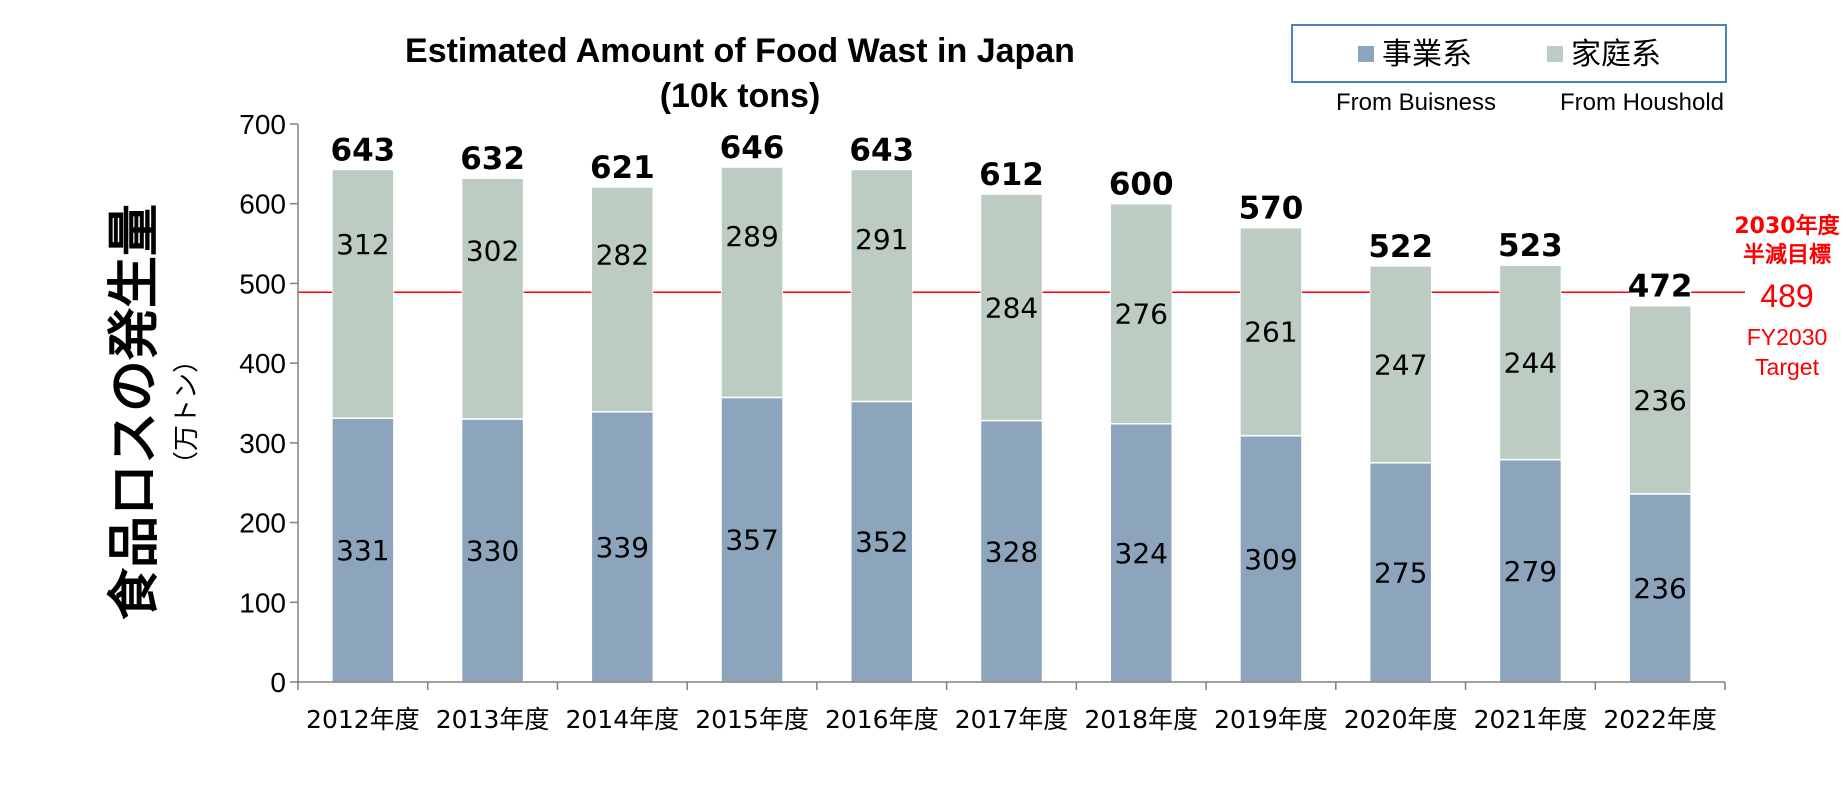 Image resolution: width=1846 pixels, height=798 pixels. I want to click on y-tick-label: 0, so click(278, 682).